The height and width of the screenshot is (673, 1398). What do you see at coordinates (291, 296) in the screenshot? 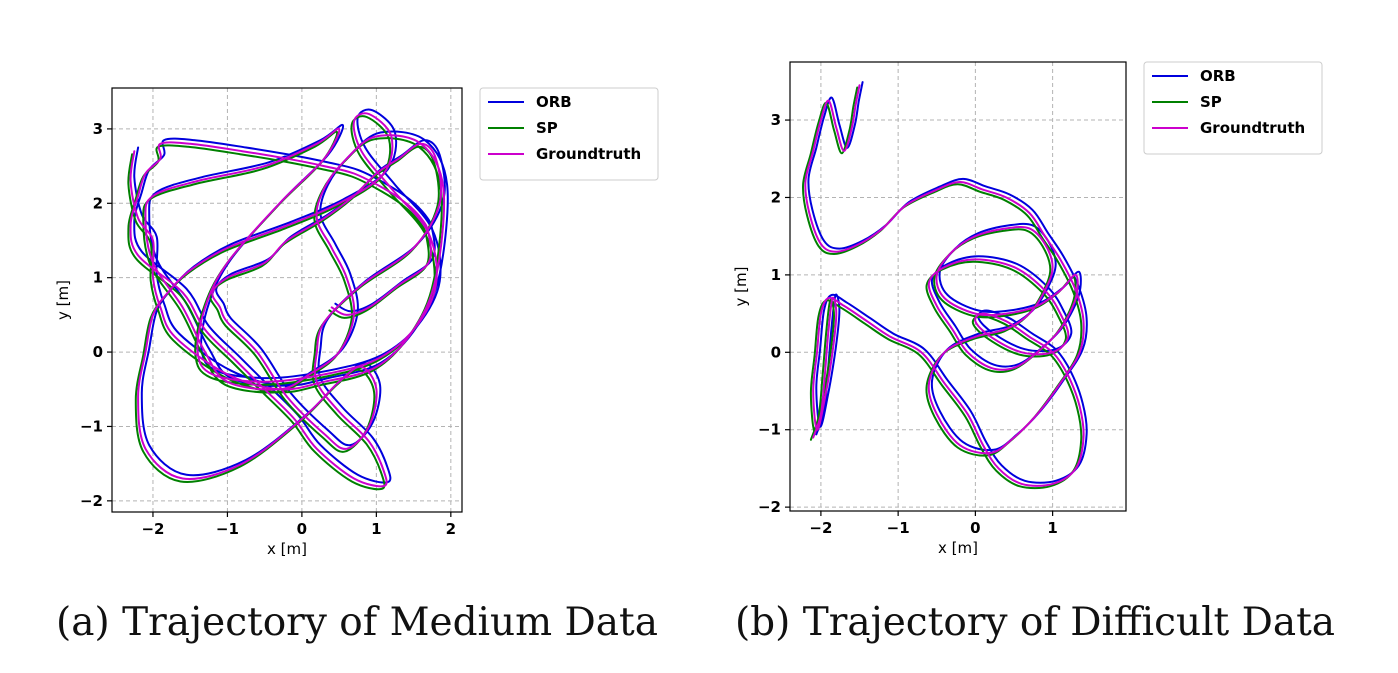
I see `series-line-orb` at bounding box center [291, 296].